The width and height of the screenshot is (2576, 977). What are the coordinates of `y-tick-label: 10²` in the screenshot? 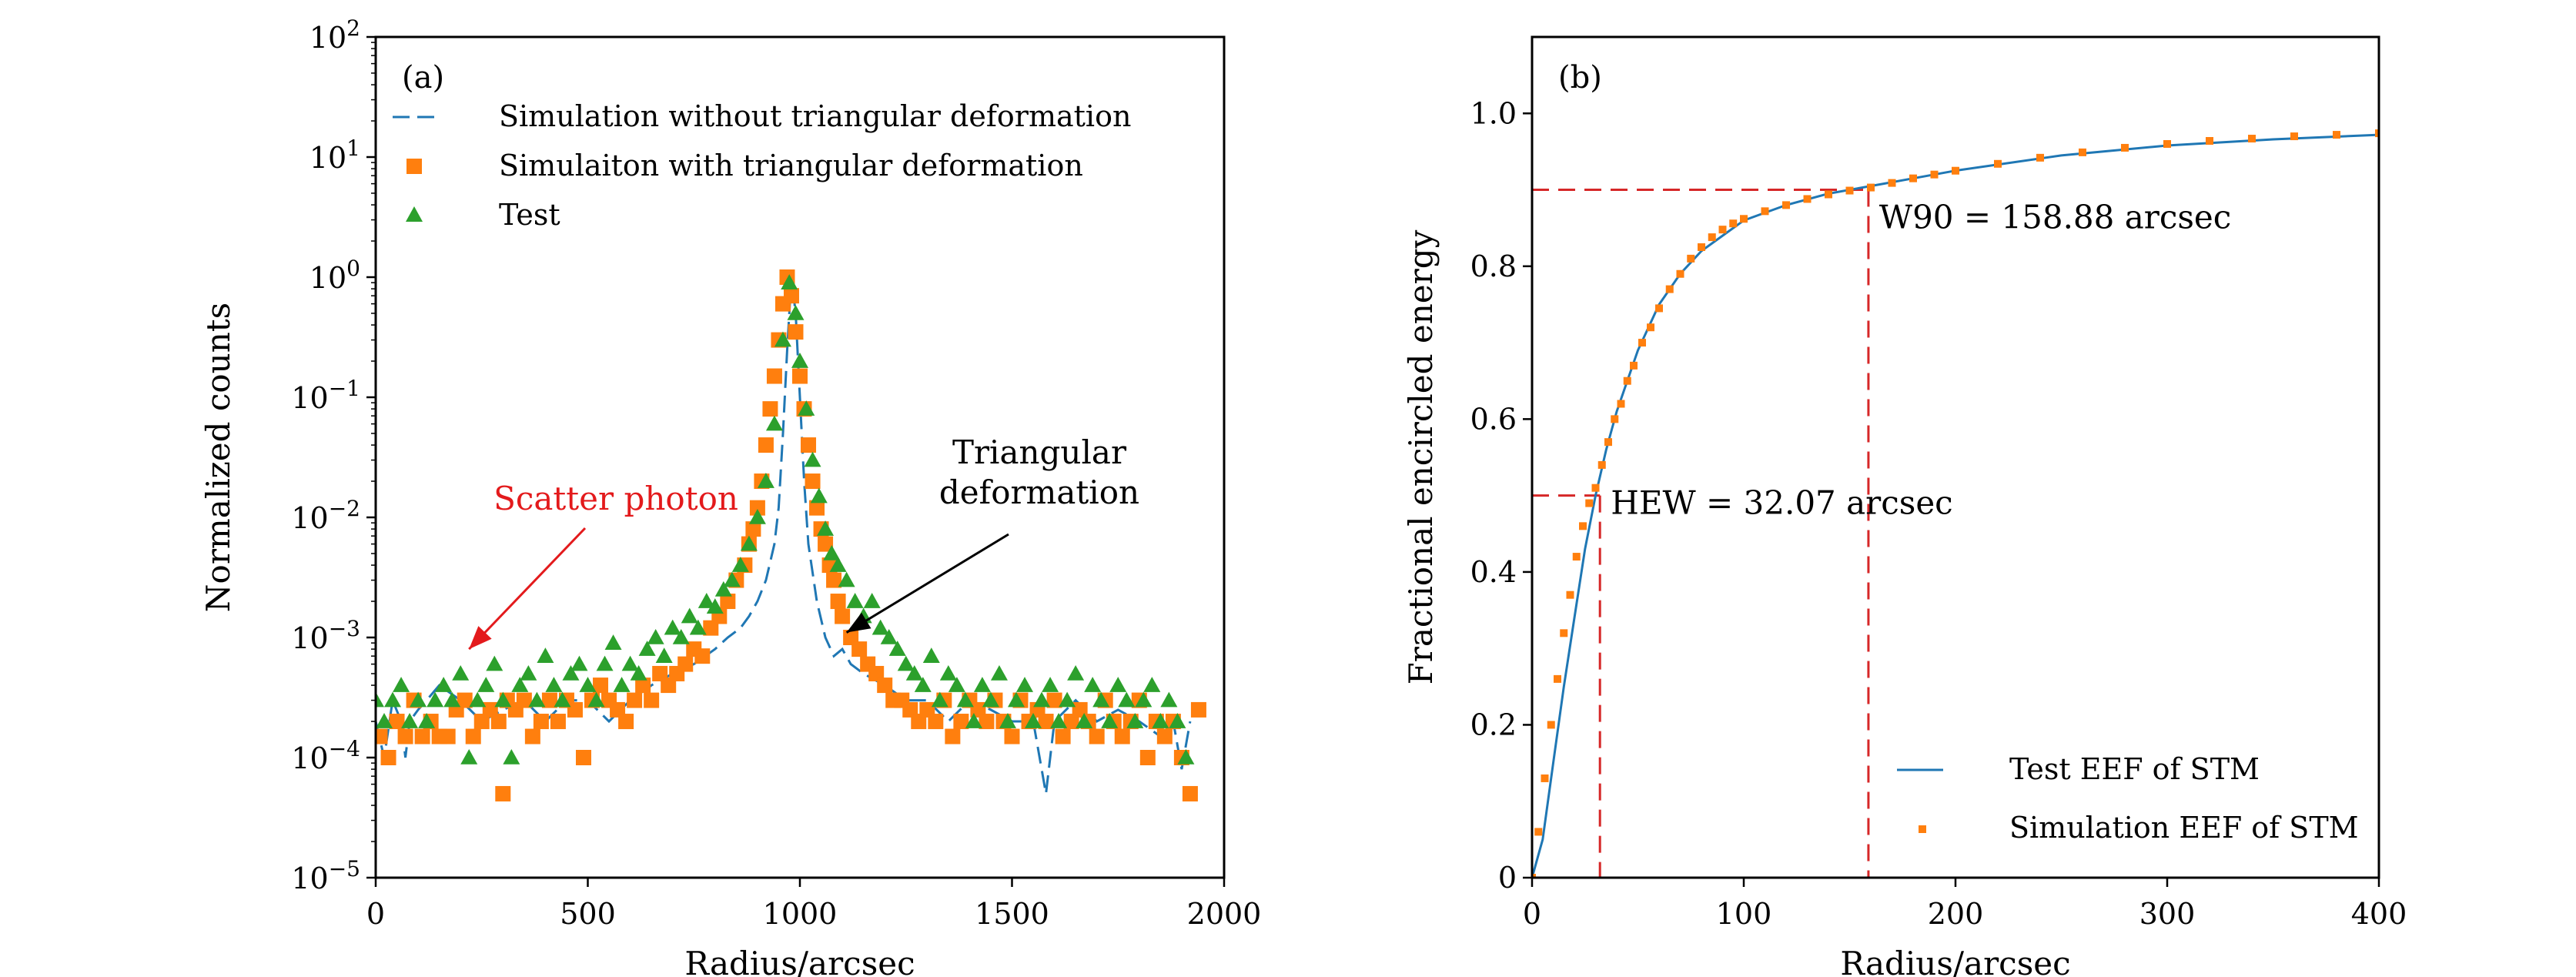 It's located at (335, 35).